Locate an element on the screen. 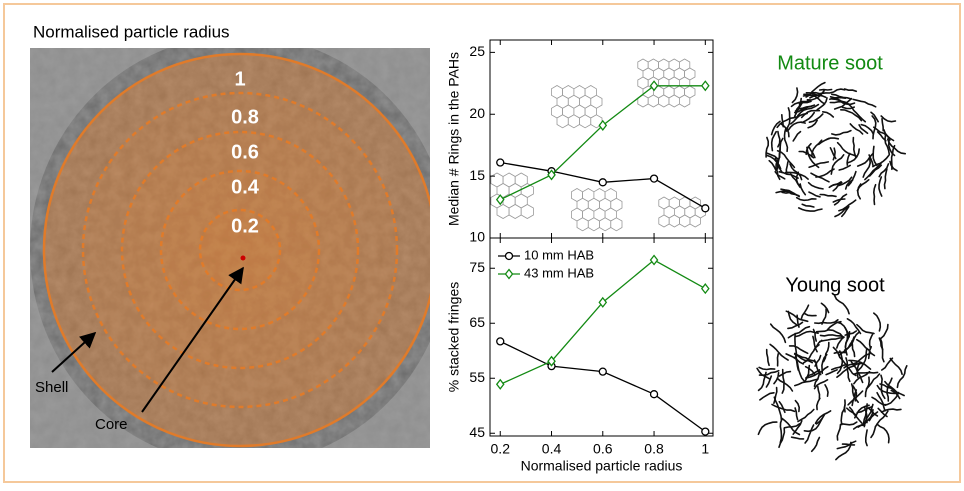  y-tick-label: 10 is located at coordinates (477, 237).